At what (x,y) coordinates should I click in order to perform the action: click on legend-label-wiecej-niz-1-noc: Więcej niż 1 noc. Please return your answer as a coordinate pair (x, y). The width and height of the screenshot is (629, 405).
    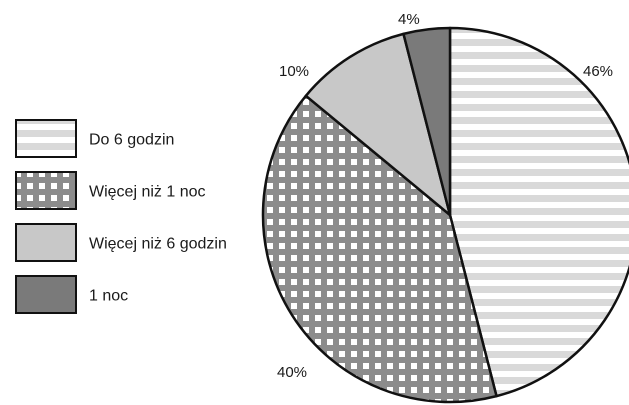
    Looking at the image, I should click on (147, 192).